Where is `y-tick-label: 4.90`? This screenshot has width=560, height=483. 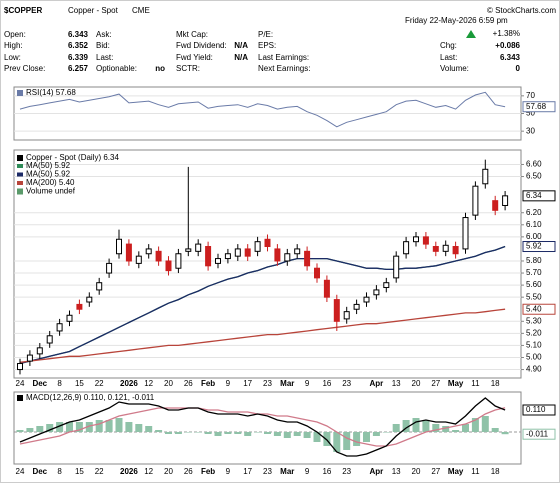
y-tick-label: 4.90 is located at coordinates (534, 369).